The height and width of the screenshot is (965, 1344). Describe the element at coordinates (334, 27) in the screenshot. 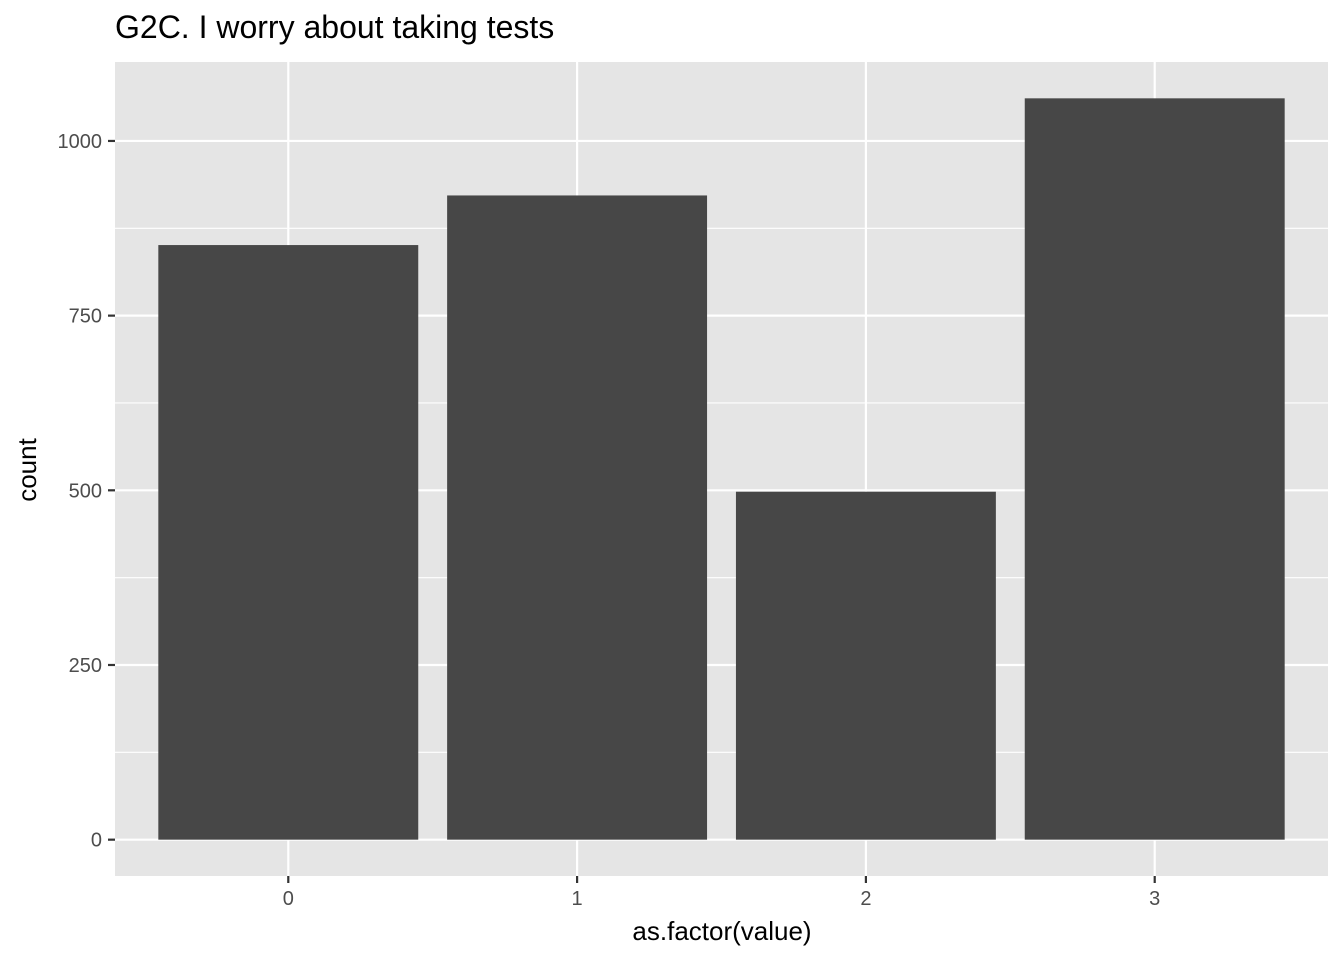

I see `chart-title: G2C. I worry about taking tests` at that location.